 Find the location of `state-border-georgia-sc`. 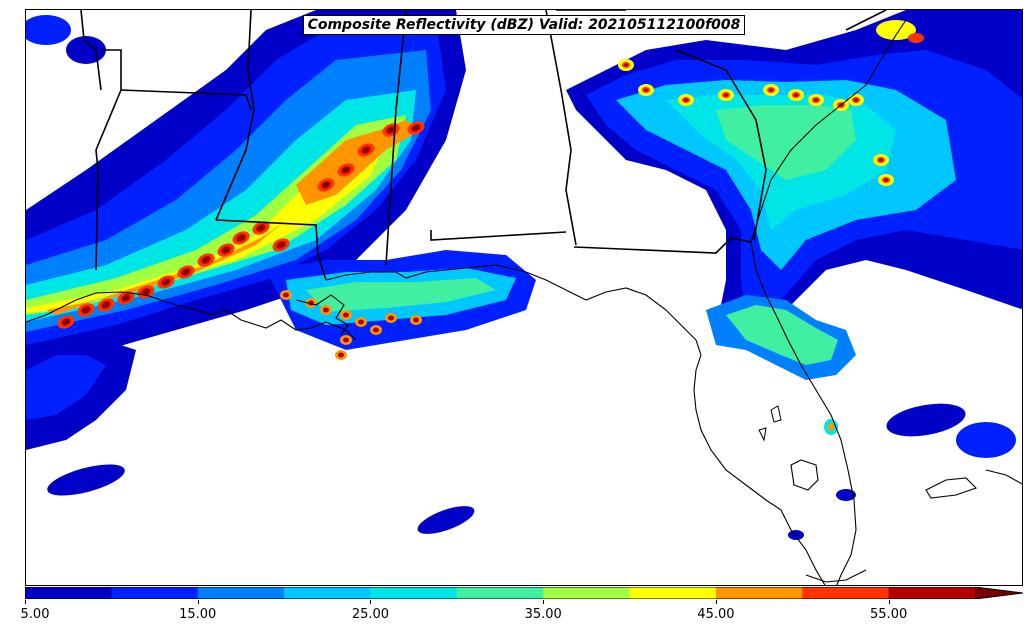

state-border-georgia-sc is located at coordinates (721, 145).